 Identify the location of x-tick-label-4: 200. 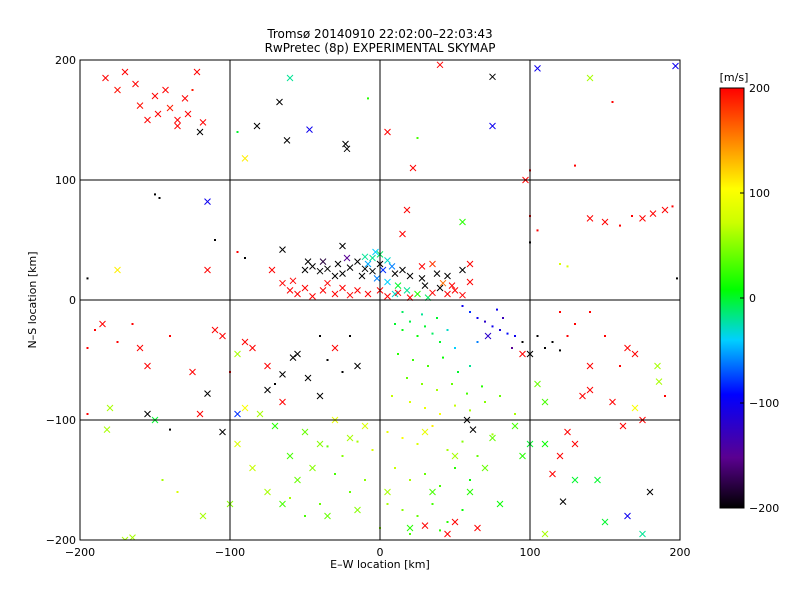
(680, 552).